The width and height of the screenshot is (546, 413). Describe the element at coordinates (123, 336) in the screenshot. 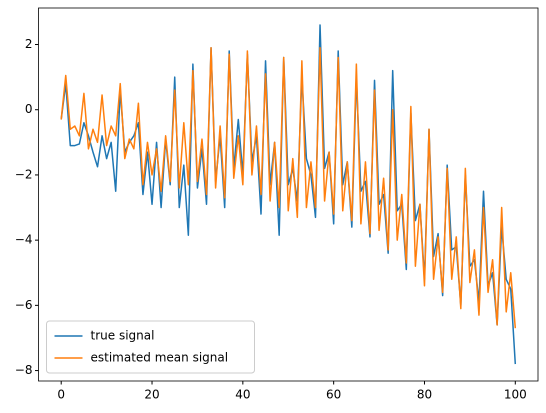

I see `legend-label: true signal` at that location.